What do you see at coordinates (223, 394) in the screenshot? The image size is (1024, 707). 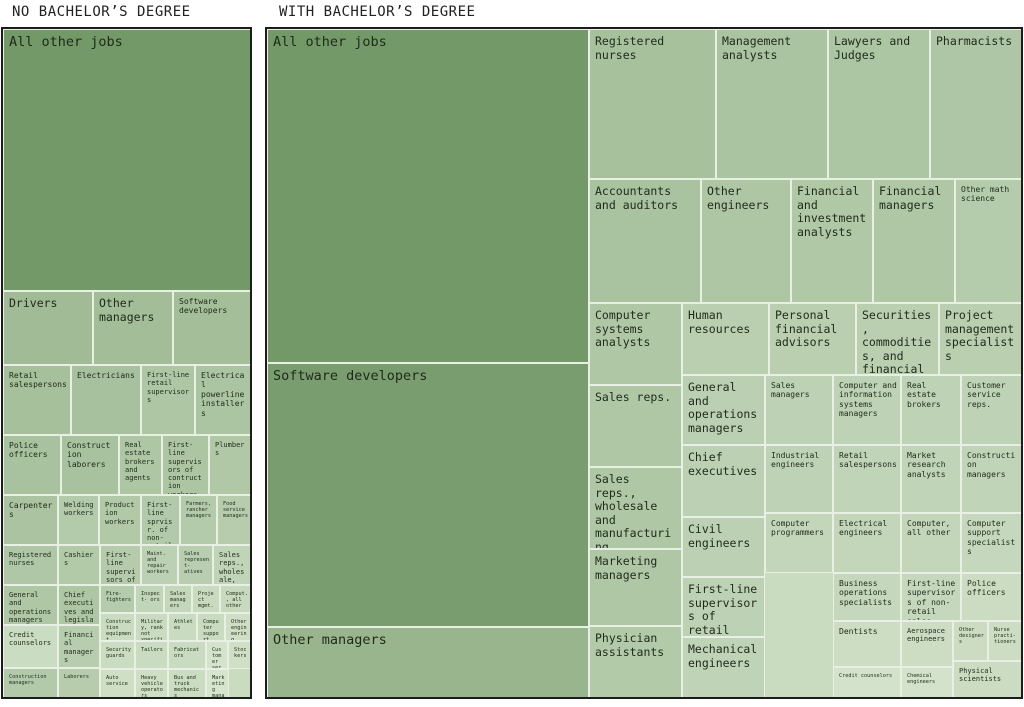 I see `treemap-cell-label: Electrical powerline installers` at bounding box center [223, 394].